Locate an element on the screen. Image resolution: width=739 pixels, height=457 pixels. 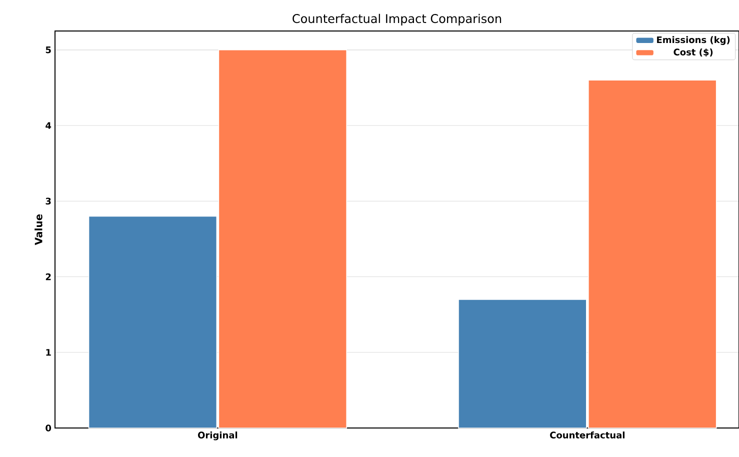
x-tick-label: Original is located at coordinates (218, 436).